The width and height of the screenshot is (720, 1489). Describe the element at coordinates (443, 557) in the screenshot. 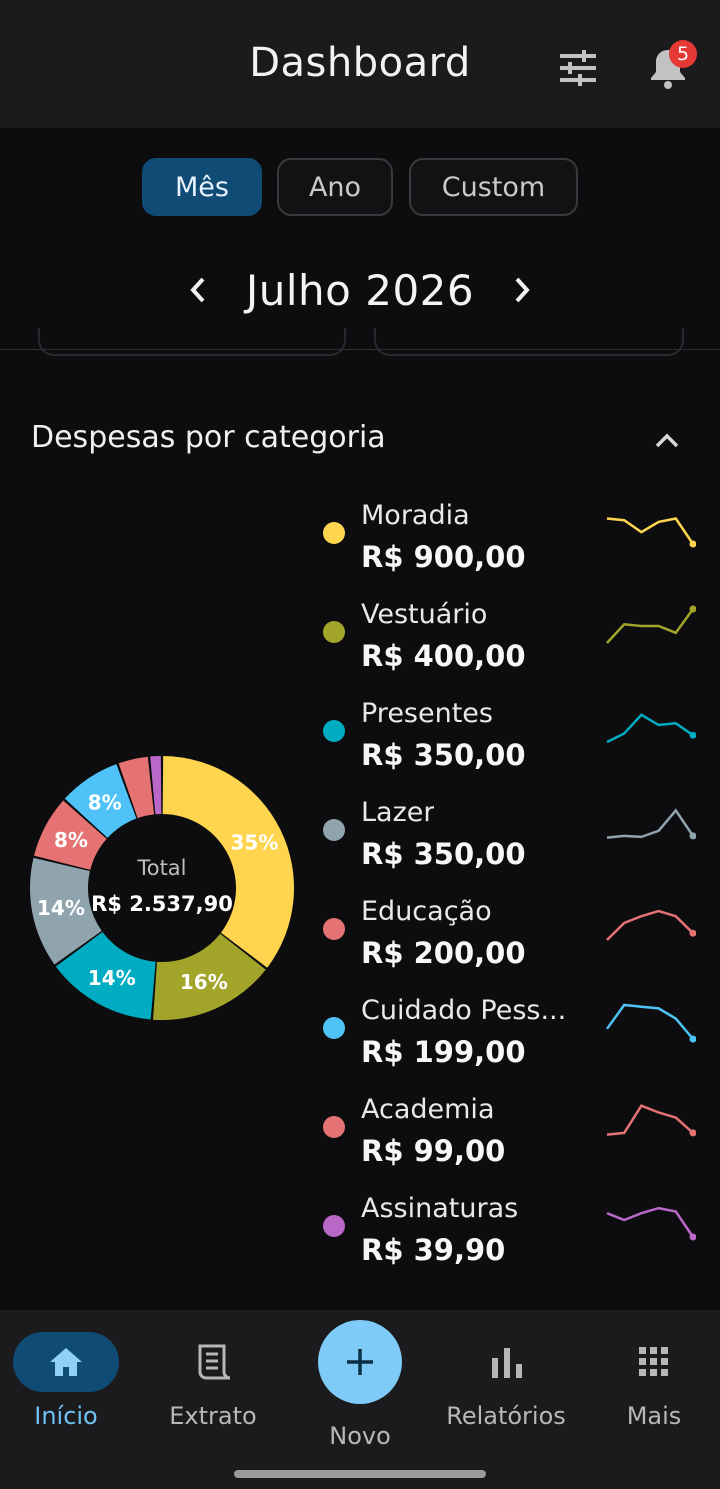

I see `legend-category-value: R$ 900,00` at that location.